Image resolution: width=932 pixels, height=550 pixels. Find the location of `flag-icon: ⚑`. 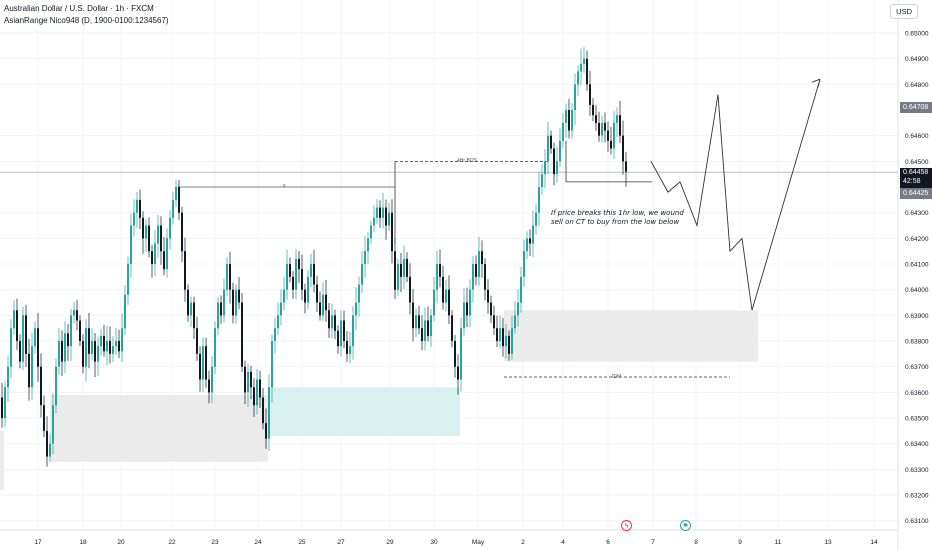

flag-icon: ⚑ is located at coordinates (685, 525).